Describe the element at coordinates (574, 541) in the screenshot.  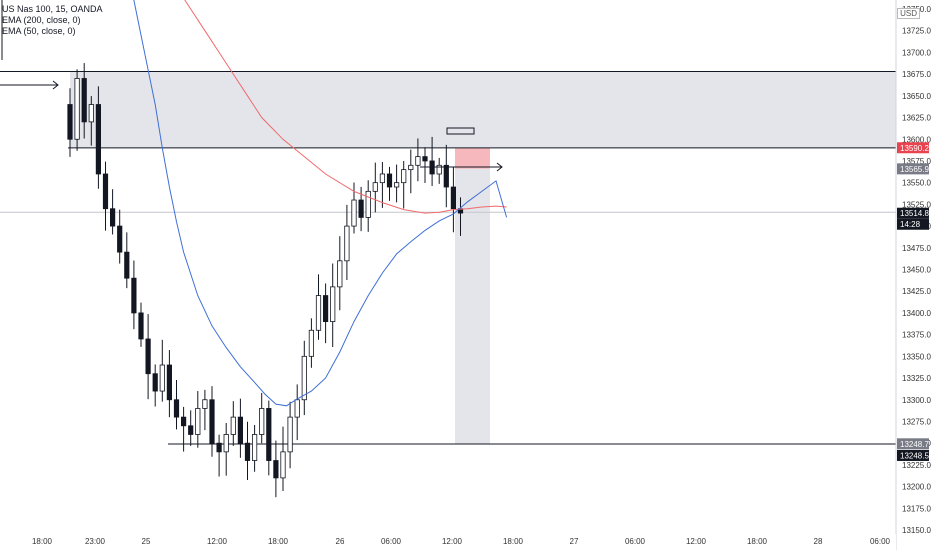
I see `time-tick-label: 27` at that location.